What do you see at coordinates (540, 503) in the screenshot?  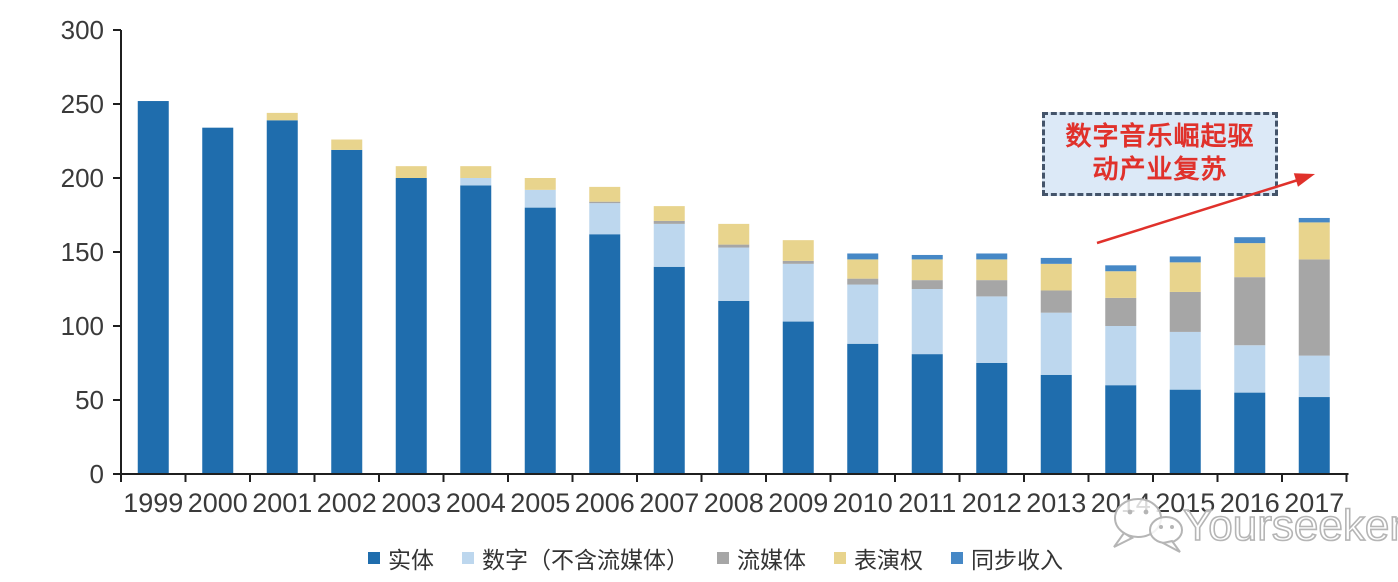 I see `x-axis-label: 2005` at bounding box center [540, 503].